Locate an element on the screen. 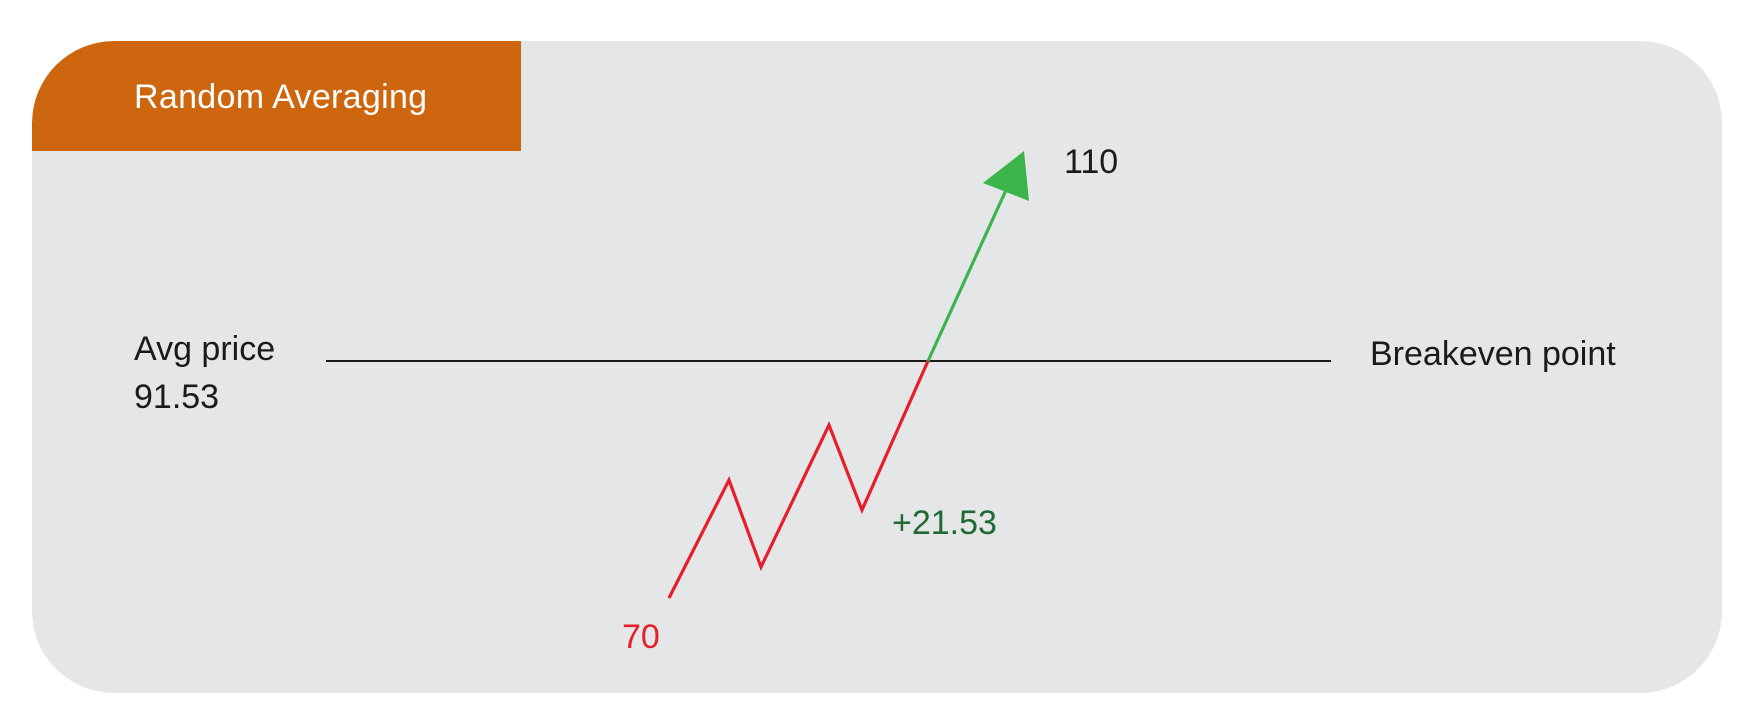 This screenshot has height=726, width=1750. title-tab: Random Averaging is located at coordinates (276, 96).